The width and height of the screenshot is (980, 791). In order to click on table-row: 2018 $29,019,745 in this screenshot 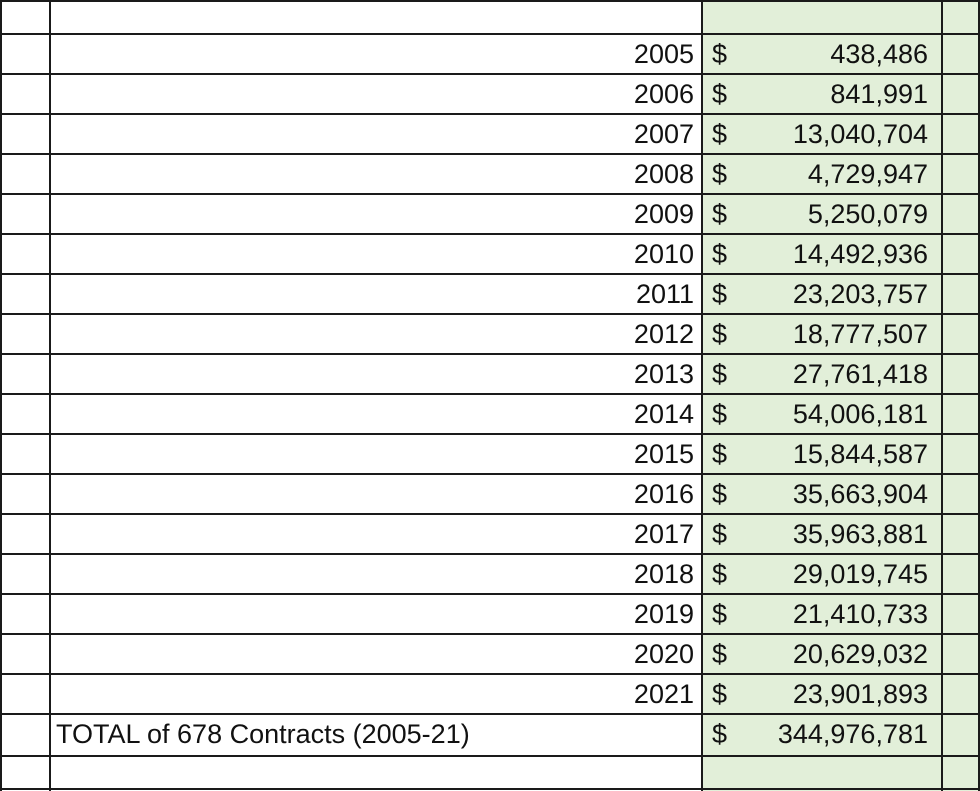, I will do `click(490, 574)`.